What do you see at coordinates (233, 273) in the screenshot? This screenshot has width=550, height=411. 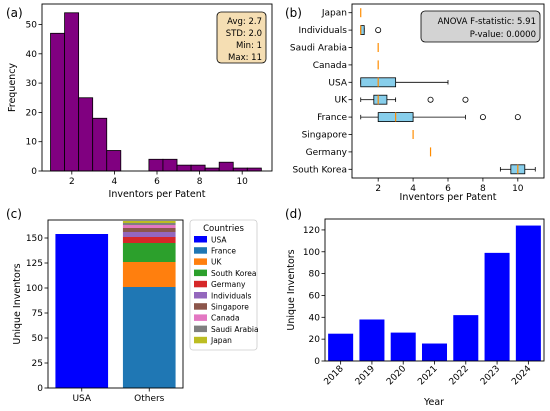 I see `legend-label-south-korea: South Korea` at bounding box center [233, 273].